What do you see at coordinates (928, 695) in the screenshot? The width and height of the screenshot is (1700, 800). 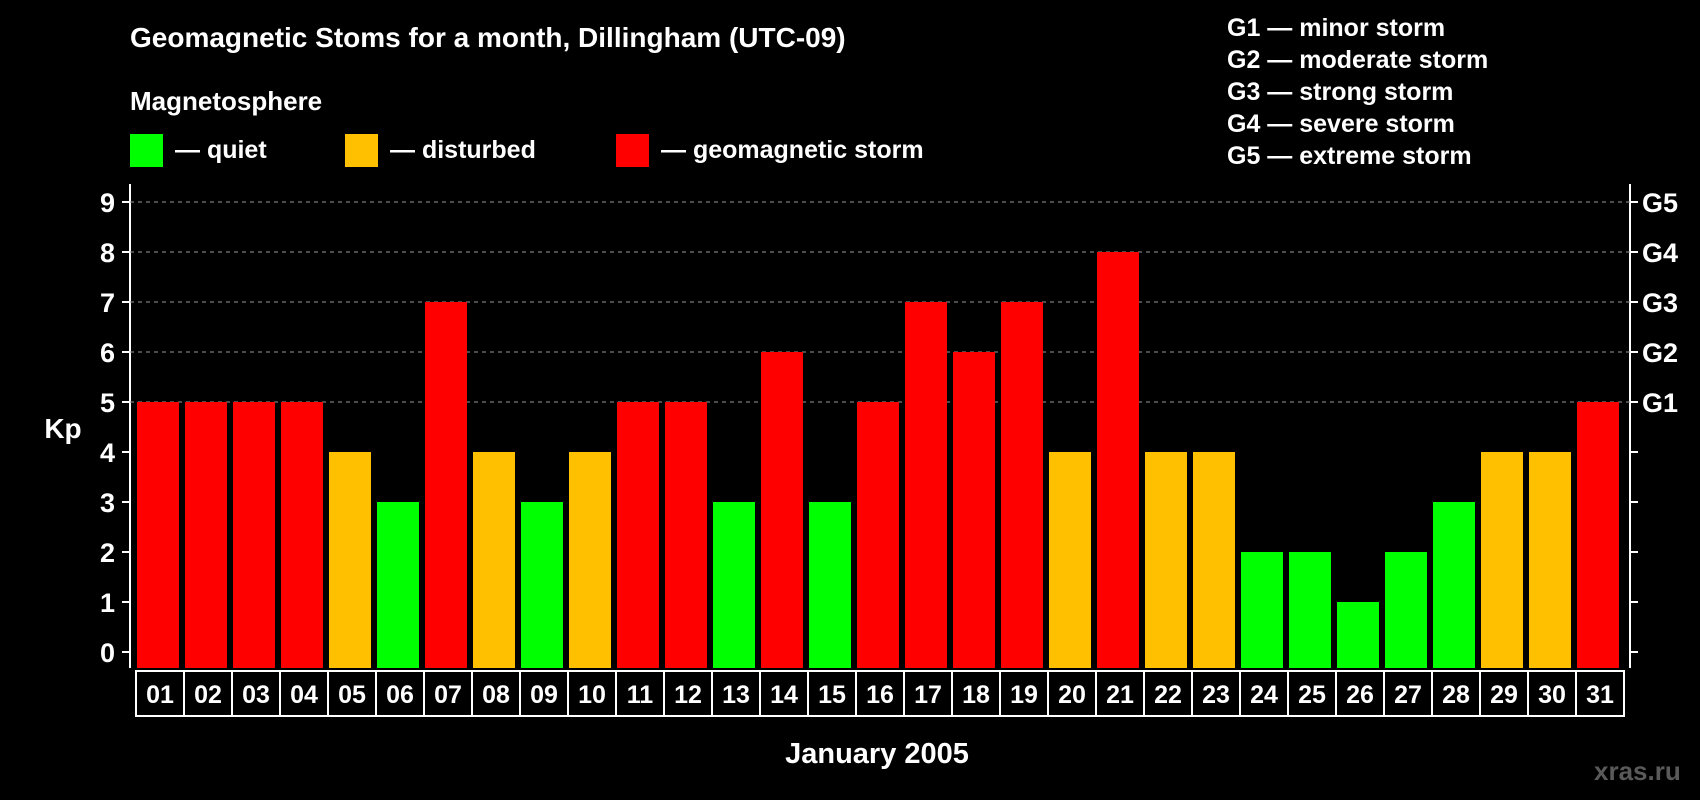 I see `x-tick-label-17: 17` at bounding box center [928, 695].